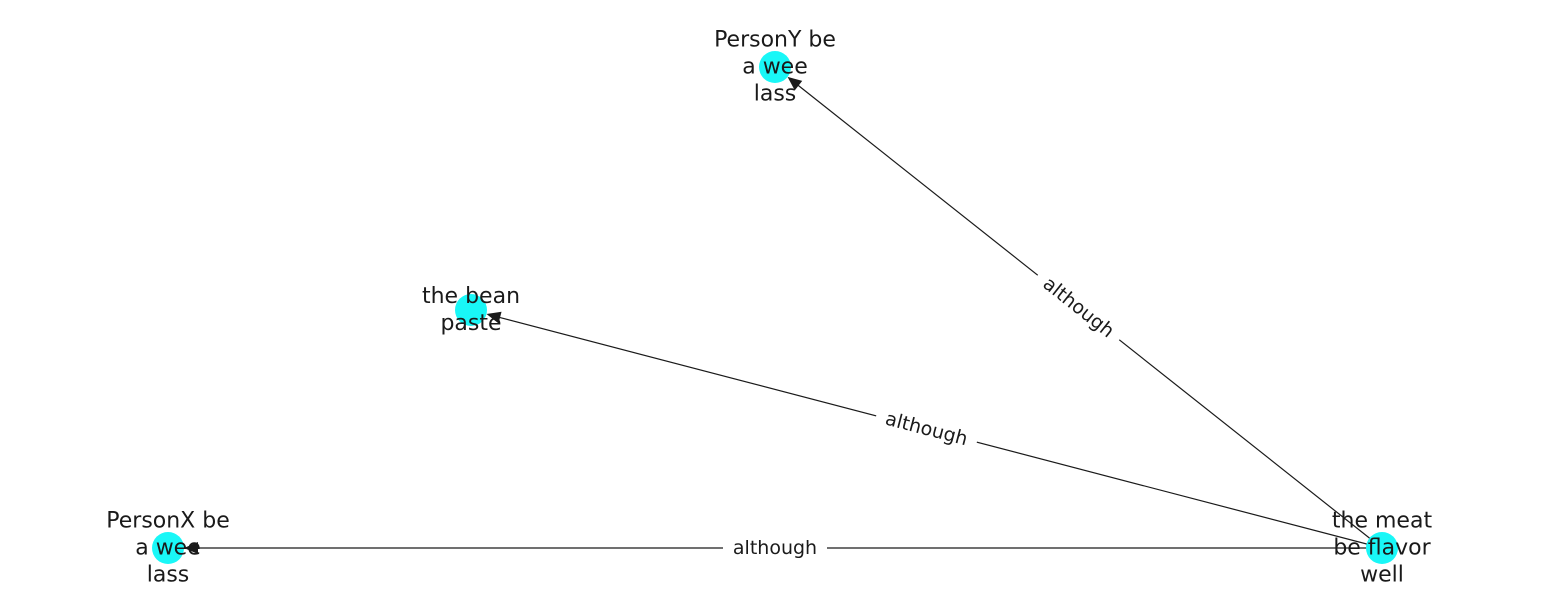 The width and height of the screenshot is (1550, 616). Describe the element at coordinates (1382, 575) in the screenshot. I see `node-label-line: well` at that location.